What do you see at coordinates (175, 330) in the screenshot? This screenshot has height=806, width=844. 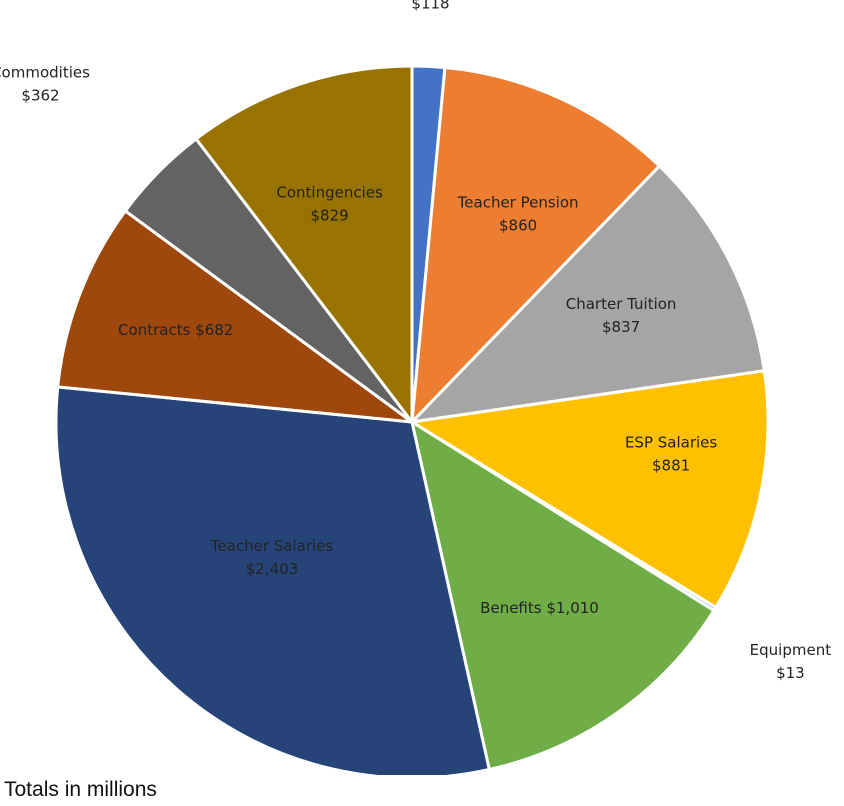 I see `data-label-contracts: Contracts $682` at bounding box center [175, 330].